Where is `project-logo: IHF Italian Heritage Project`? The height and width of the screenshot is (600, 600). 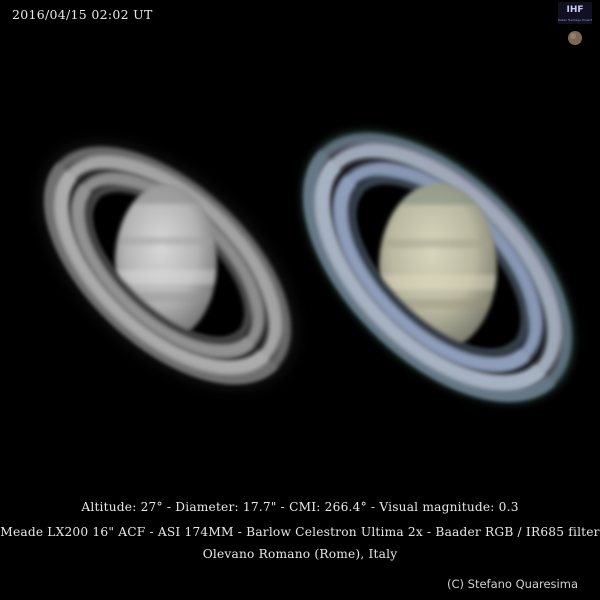
project-logo: IHF Italian Heritage Project is located at coordinates (575, 23).